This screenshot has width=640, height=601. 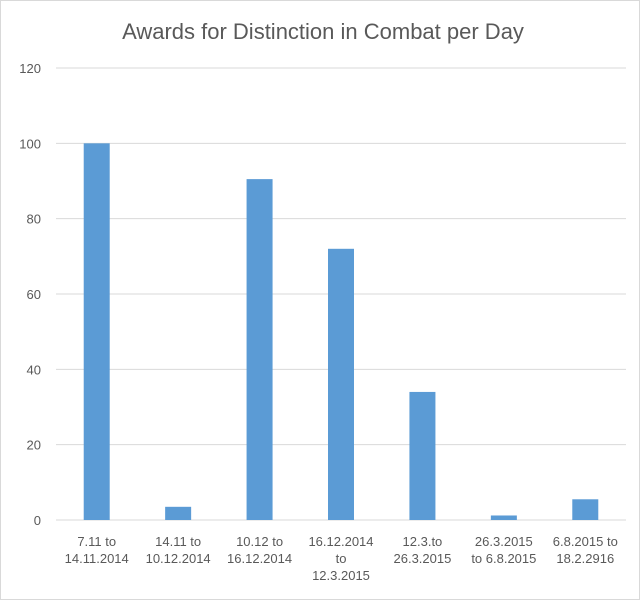 I want to click on y-tick-label: 120, so click(x=30, y=68).